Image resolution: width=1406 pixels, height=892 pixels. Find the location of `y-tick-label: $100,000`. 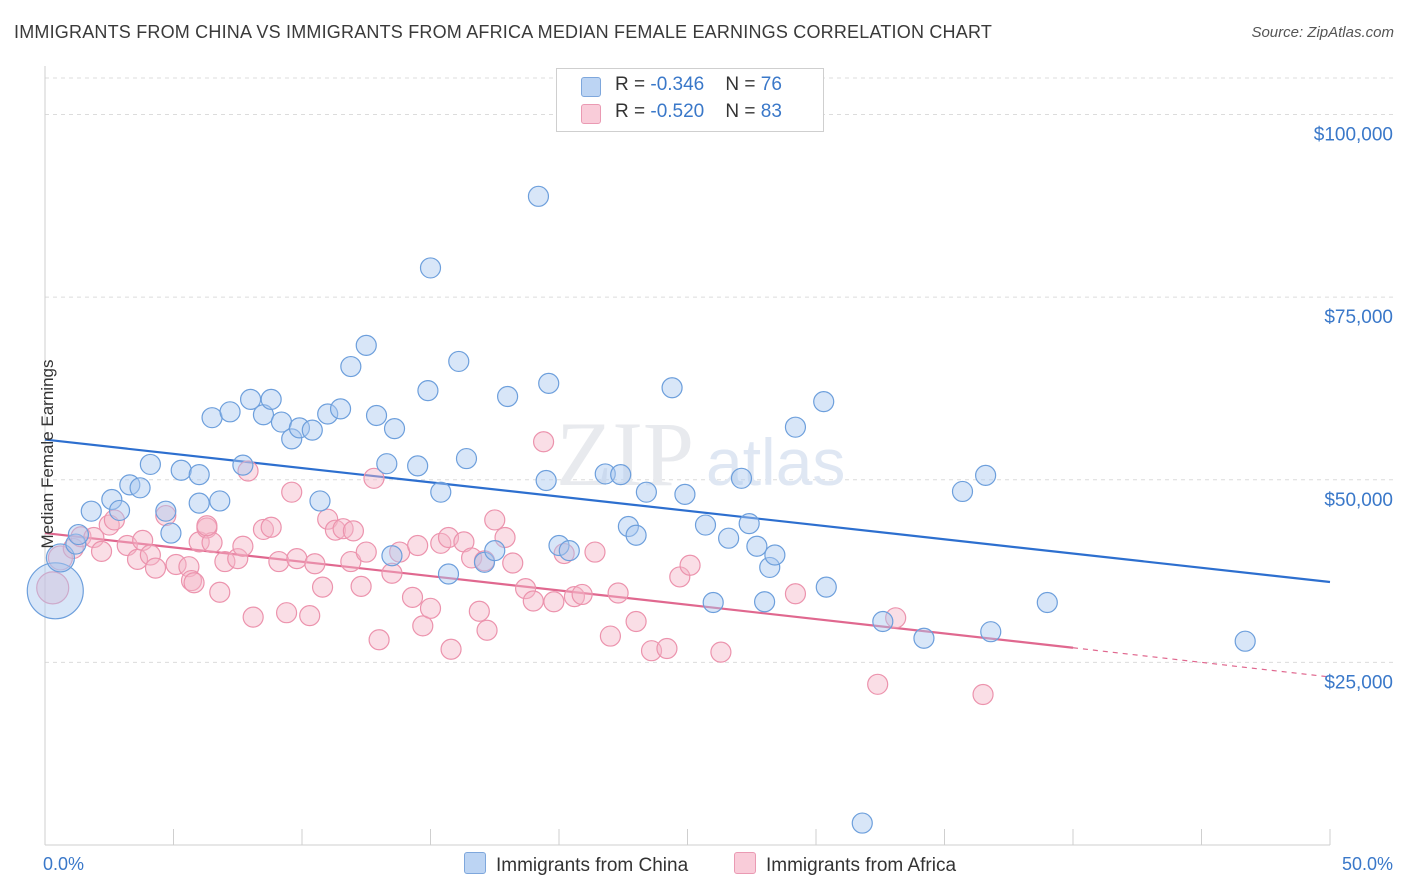

y-tick-label: $100,000 is located at coordinates (1353, 135).